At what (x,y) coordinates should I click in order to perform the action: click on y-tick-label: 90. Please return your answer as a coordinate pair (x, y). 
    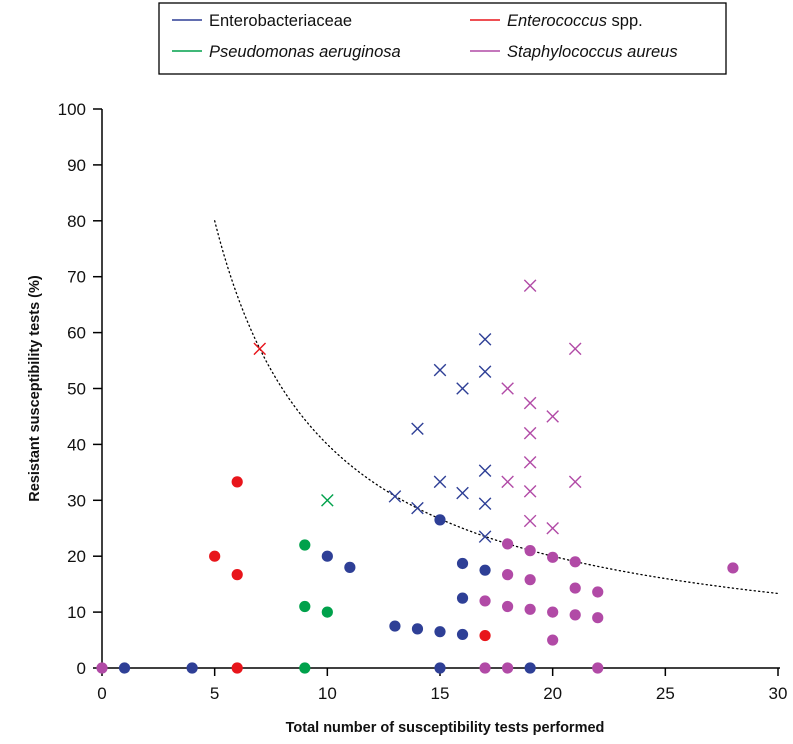
    Looking at the image, I should click on (76, 165).